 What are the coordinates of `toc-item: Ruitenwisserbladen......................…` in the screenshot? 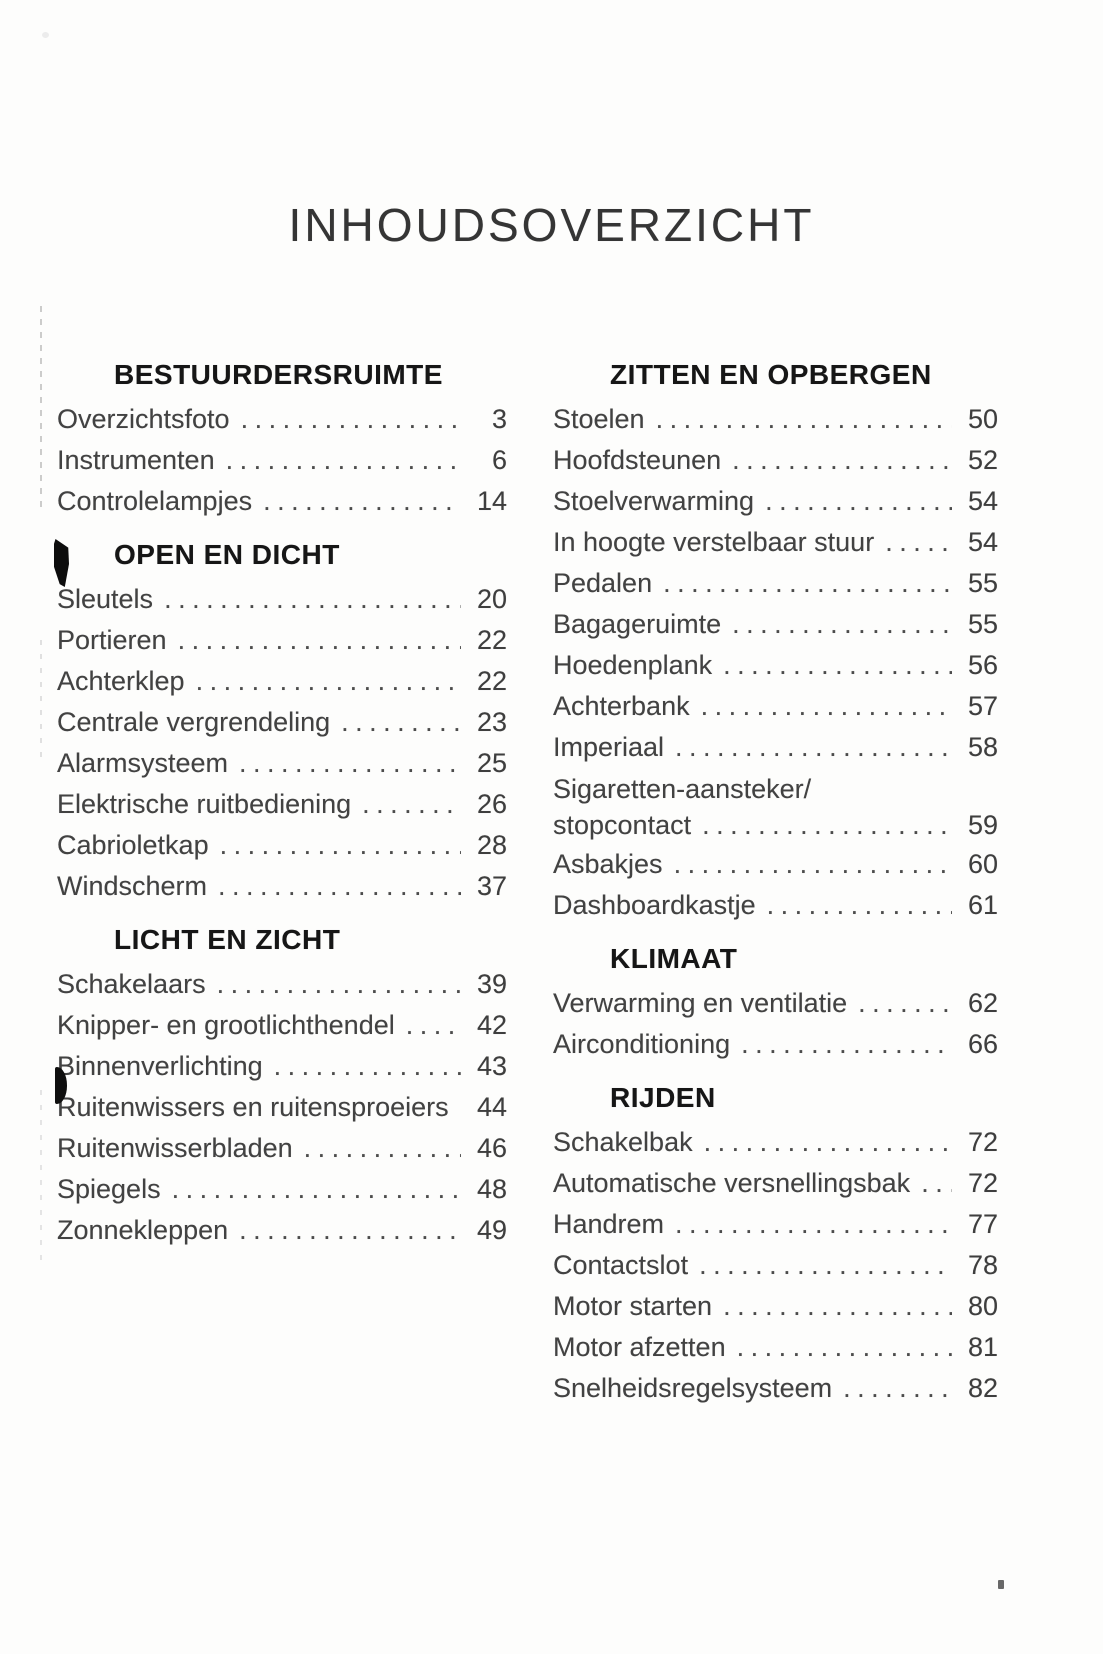 It's located at (282, 1148).